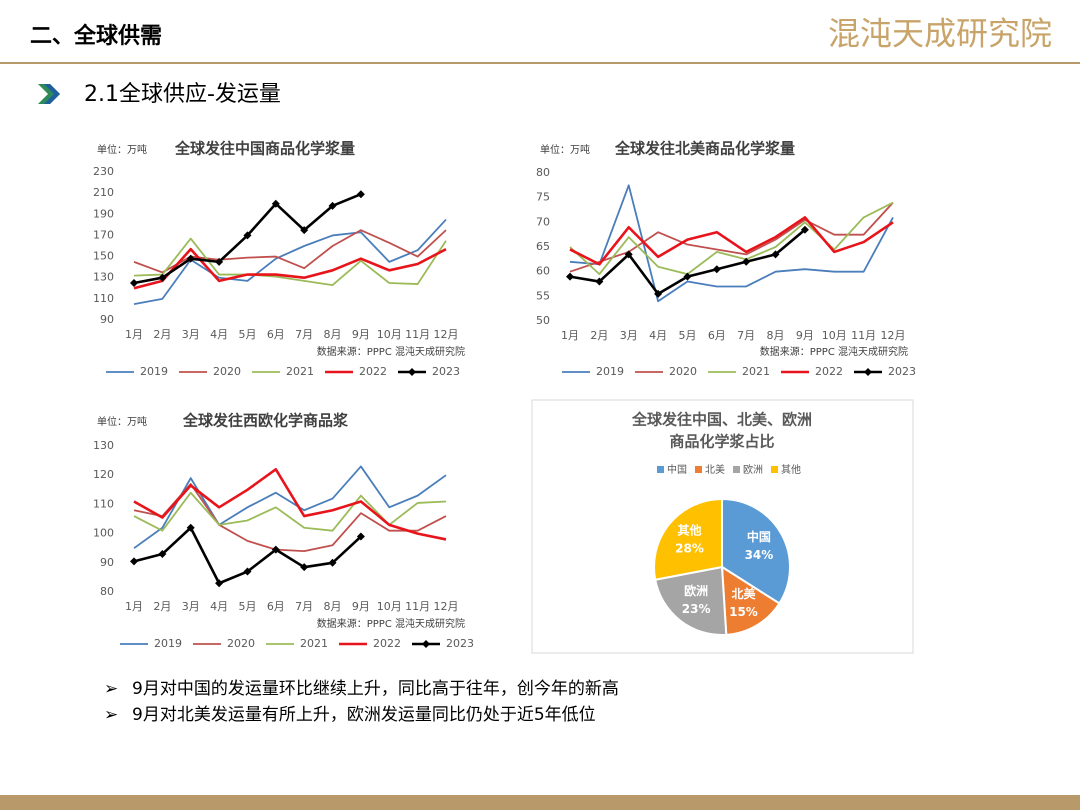  I want to click on slice-value: 34%, so click(759, 555).